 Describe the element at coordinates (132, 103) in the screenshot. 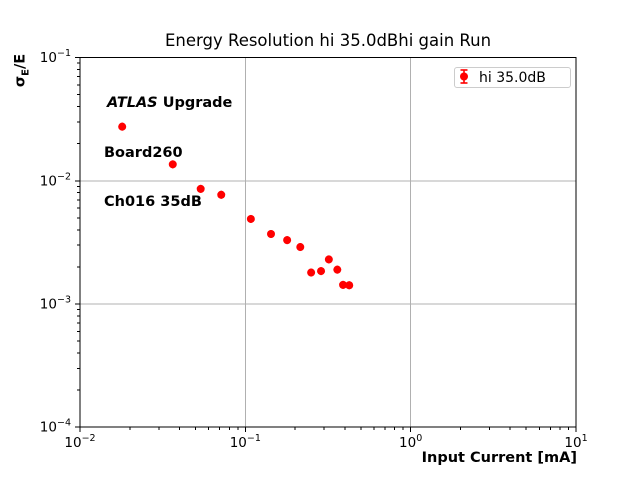

I see `annotation-experiment: ATLAS` at that location.